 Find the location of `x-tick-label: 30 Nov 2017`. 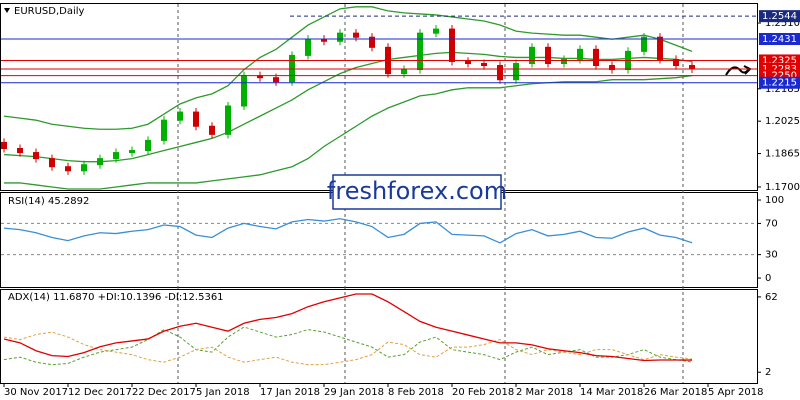

x-tick-label: 30 Nov 2017 is located at coordinates (36, 392).